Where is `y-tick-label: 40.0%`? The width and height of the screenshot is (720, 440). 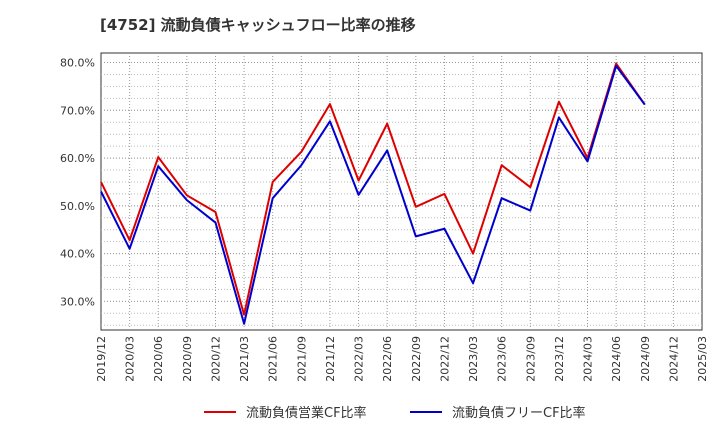 y-tick-label: 40.0% is located at coordinates (77, 254).